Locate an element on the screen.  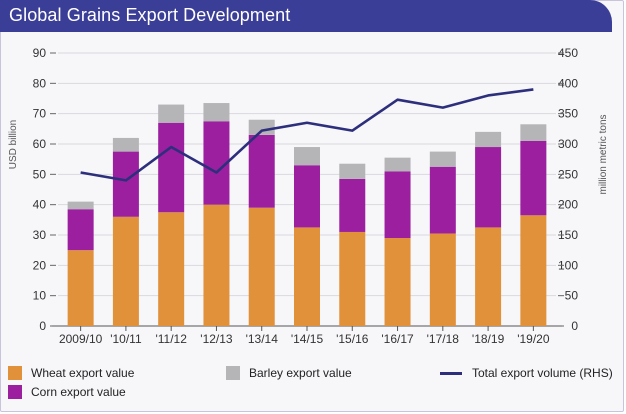
chart-title: Global Grains Export Development is located at coordinates (150, 15).